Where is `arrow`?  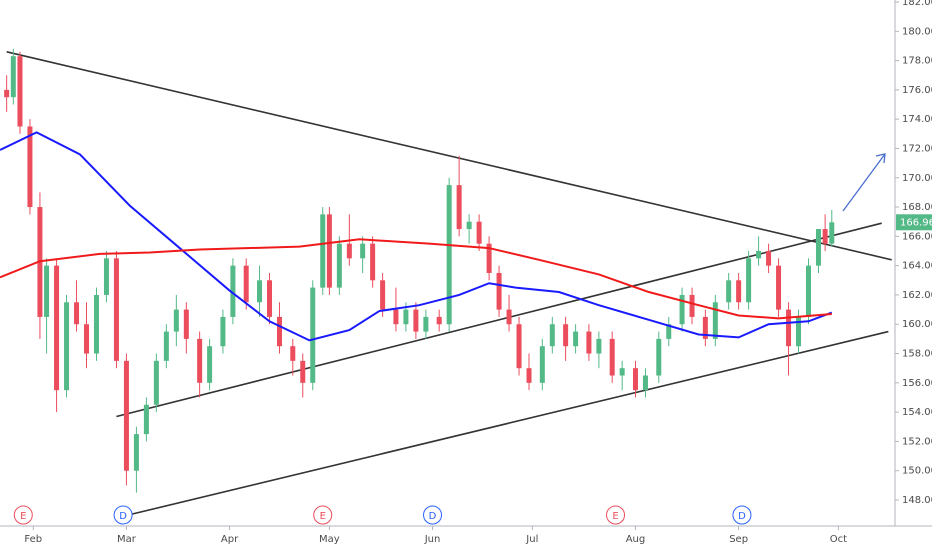
arrow is located at coordinates (864, 182).